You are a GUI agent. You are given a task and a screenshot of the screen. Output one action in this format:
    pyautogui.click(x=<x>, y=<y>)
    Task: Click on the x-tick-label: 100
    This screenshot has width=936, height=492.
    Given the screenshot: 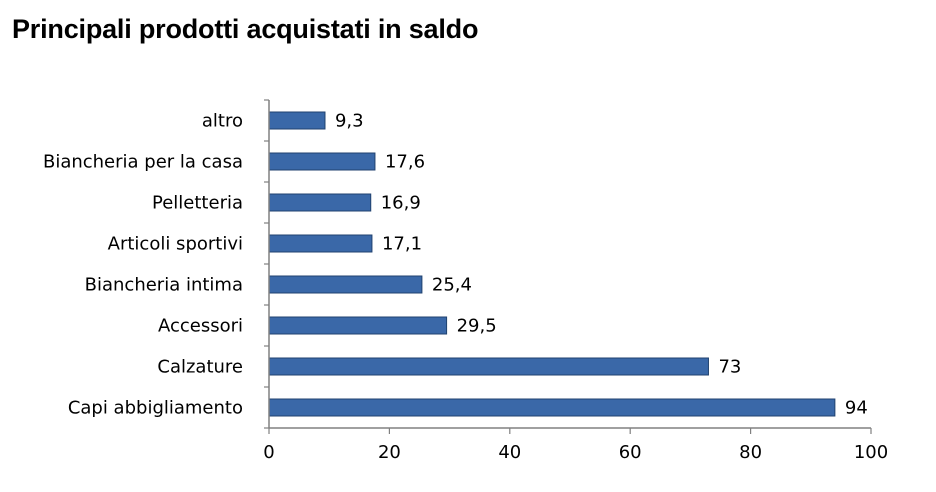 What is the action you would take?
    pyautogui.click(x=871, y=452)
    